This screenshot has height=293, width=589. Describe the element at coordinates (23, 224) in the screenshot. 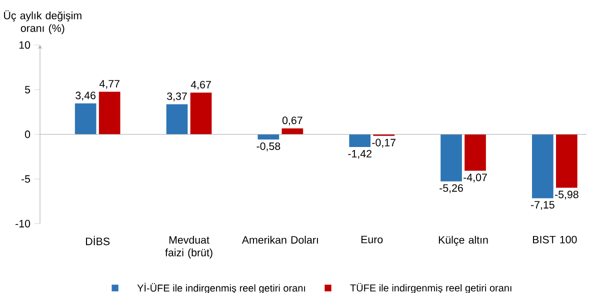

I see `y-tick-label: -10` at that location.